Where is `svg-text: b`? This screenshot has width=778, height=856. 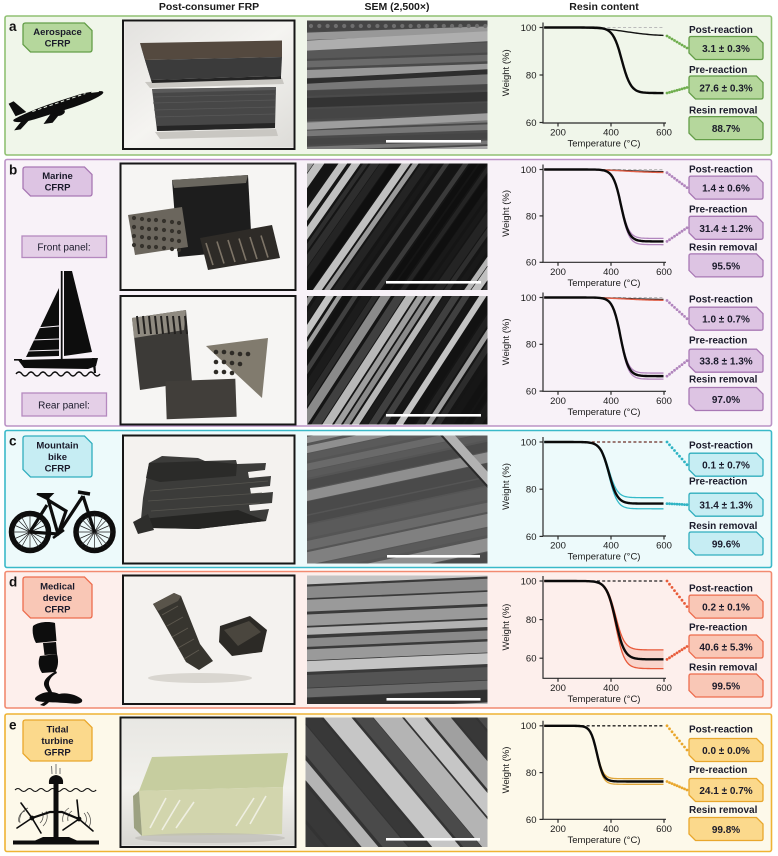 svg-text: b is located at coordinates (13, 170).